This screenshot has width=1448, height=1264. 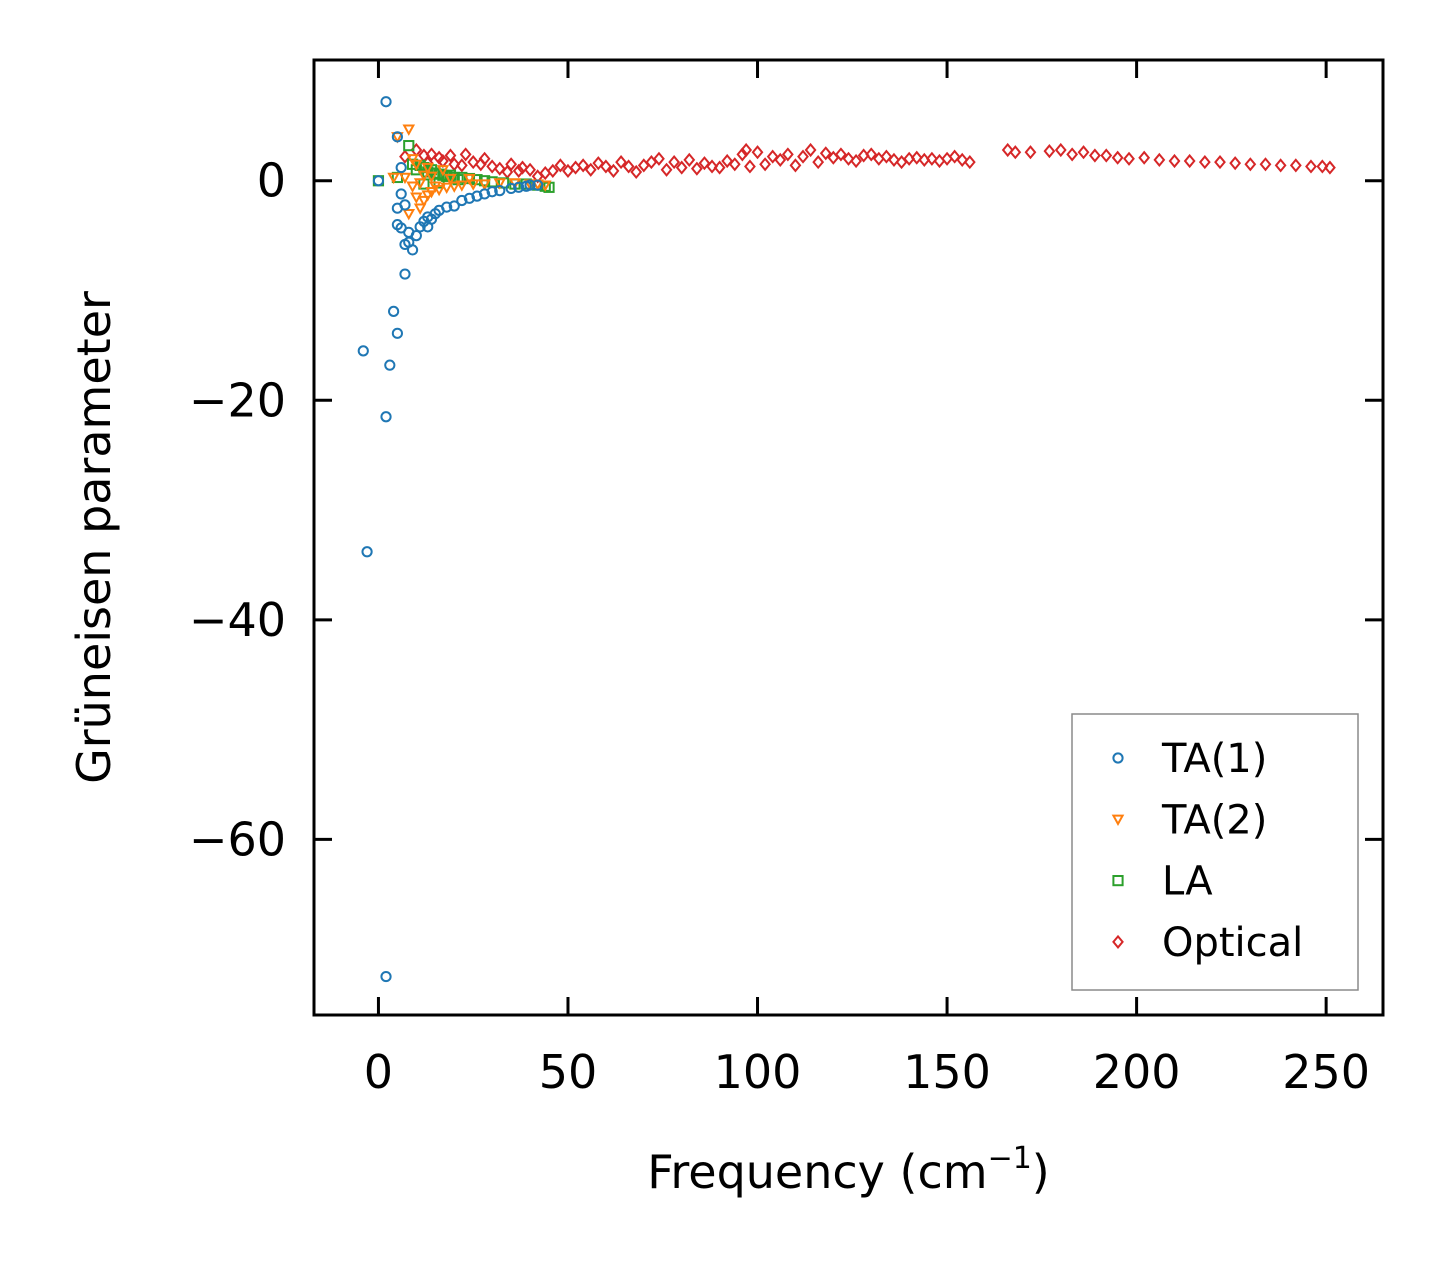 What do you see at coordinates (1187, 882) in the screenshot?
I see `legend-label: LA` at bounding box center [1187, 882].